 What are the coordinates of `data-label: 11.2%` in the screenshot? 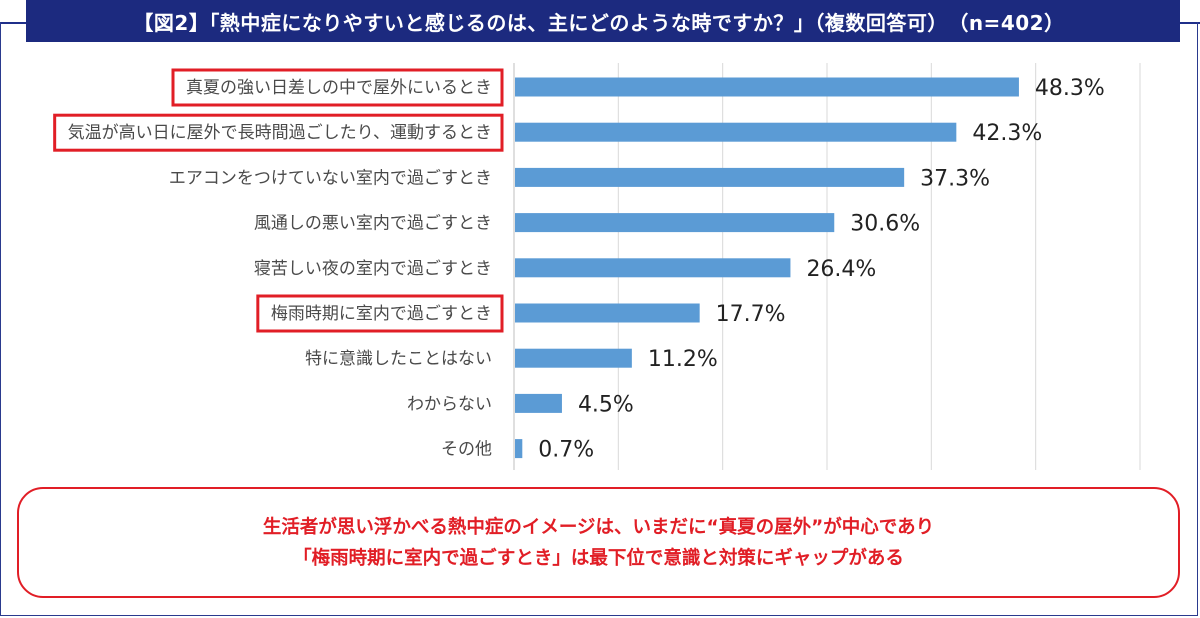 It's located at (683, 359).